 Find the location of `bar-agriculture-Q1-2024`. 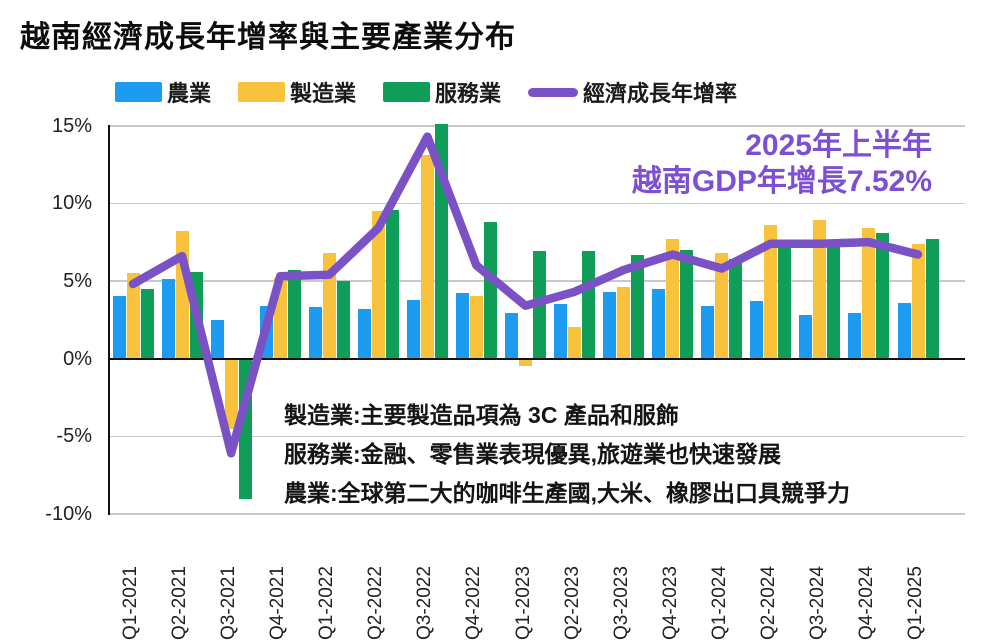

bar-agriculture-Q1-2024 is located at coordinates (708, 332).